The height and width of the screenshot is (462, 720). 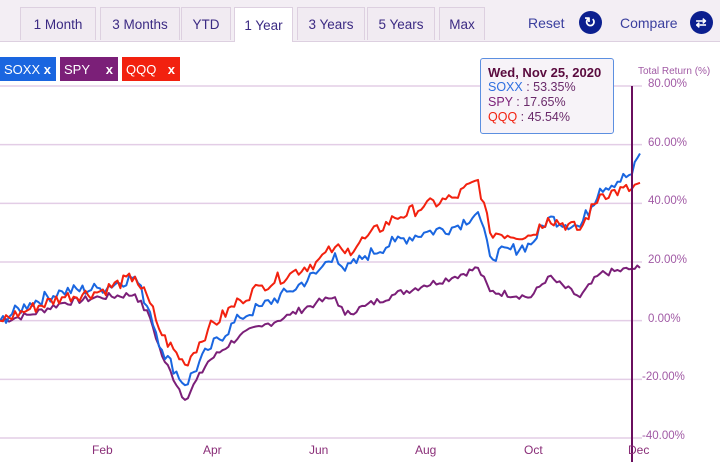 I want to click on tooltip-value: 17.65%, so click(x=544, y=102).